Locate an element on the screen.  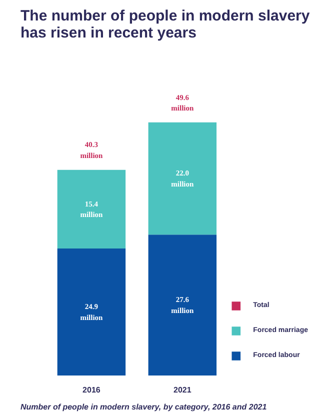
chart-title: The number of people in modern slavery has risen in recent years is located at coordinates (165, 25).